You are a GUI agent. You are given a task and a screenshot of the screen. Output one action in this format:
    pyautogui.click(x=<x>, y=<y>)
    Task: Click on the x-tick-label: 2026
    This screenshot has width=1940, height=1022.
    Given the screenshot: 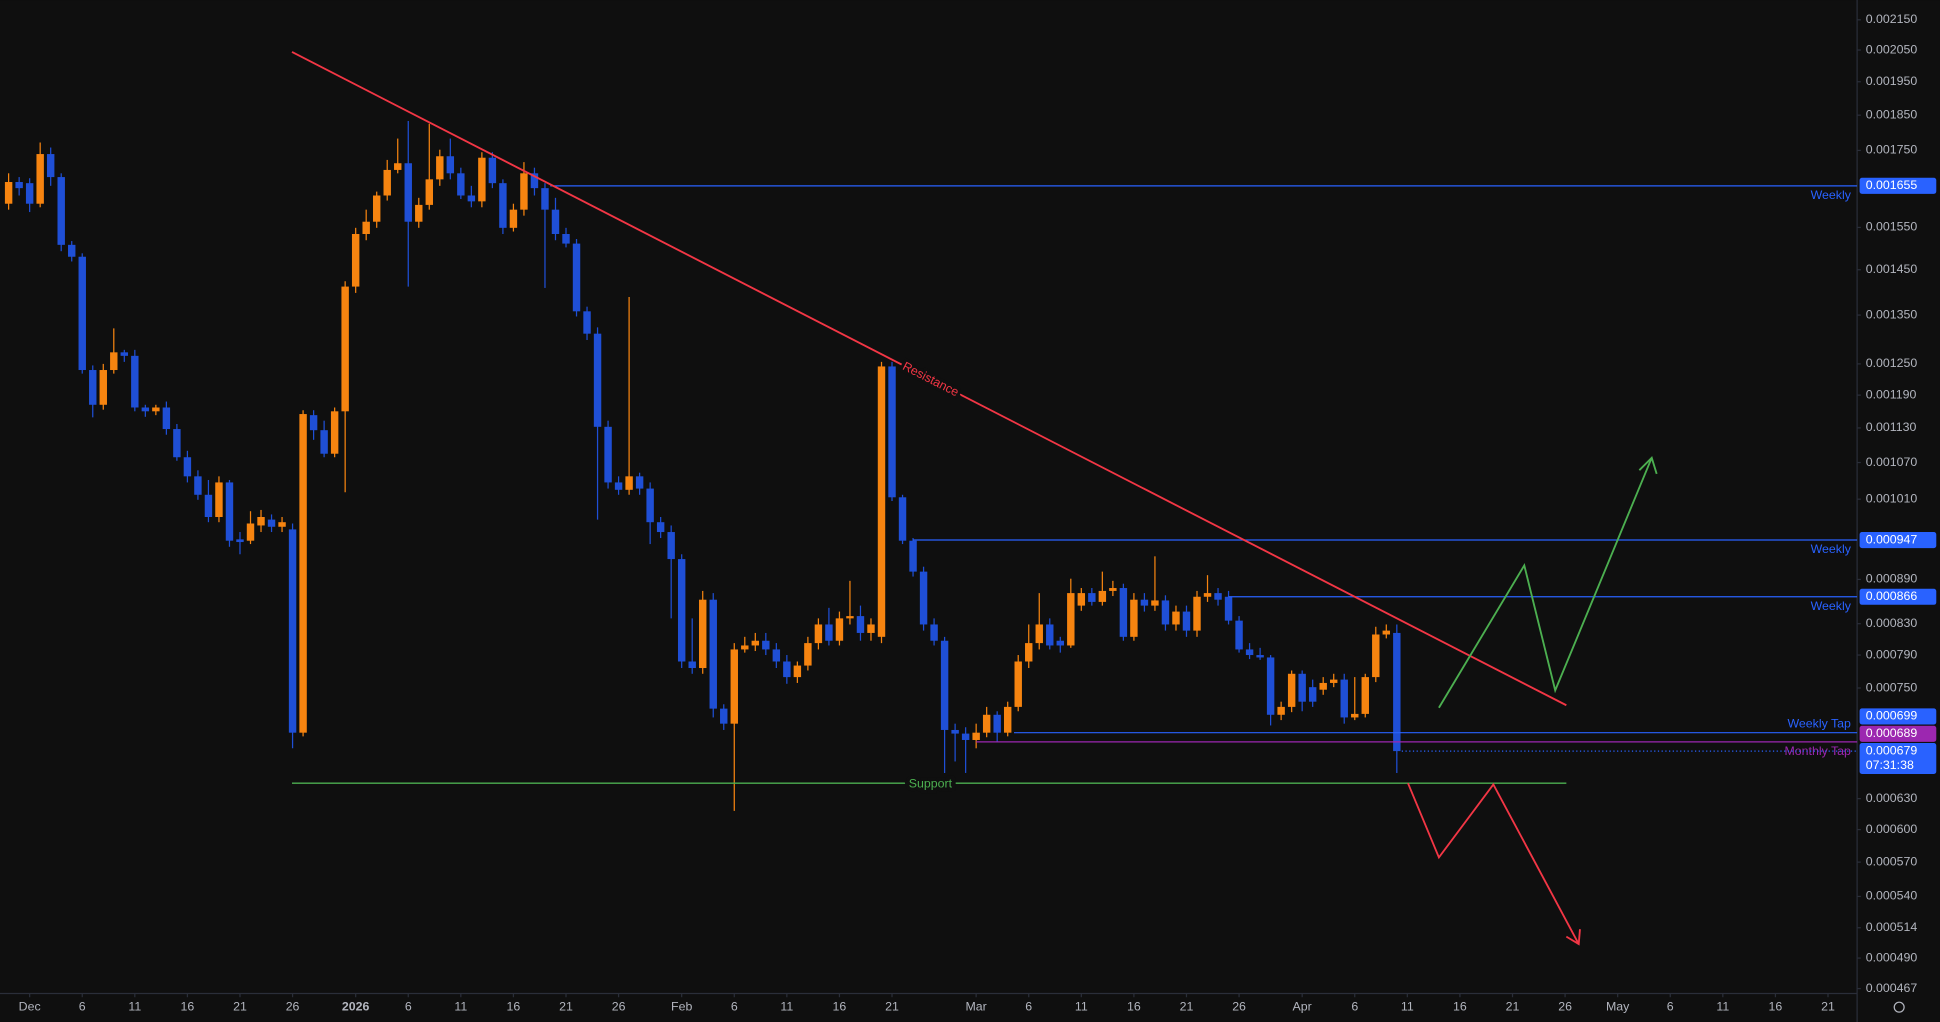 What is the action you would take?
    pyautogui.click(x=356, y=1006)
    